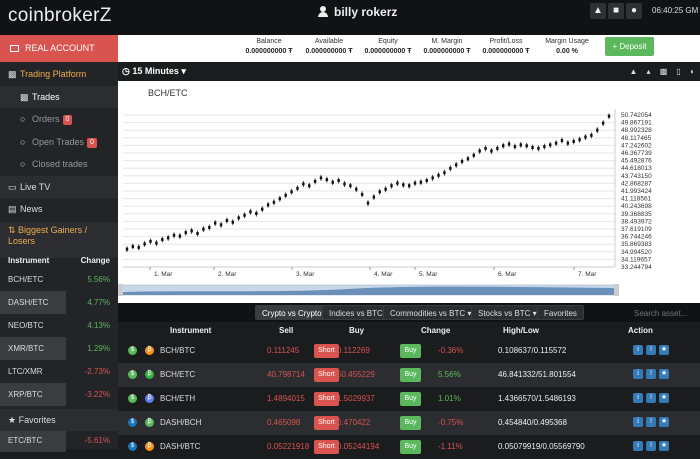 Image resolution: width=700 pixels, height=459 pixels. I want to click on col-instrument: Instrument, so click(191, 330).